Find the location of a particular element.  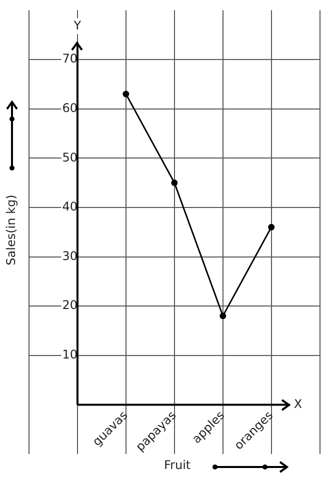

x-axis-title: Fruit is located at coordinates (177, 465).